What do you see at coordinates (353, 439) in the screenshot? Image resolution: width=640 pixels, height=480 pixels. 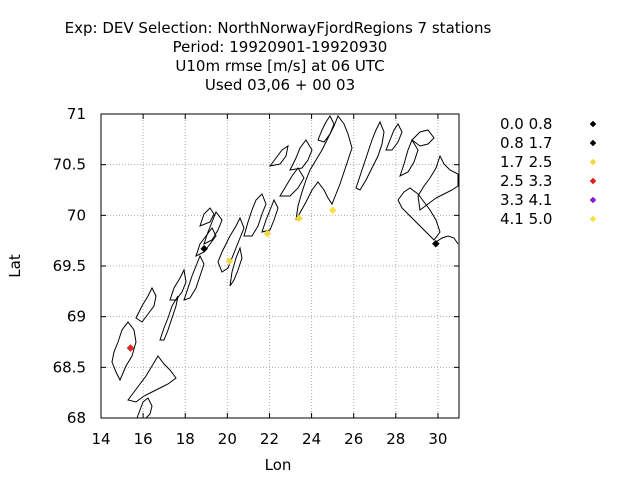 I see `x-tick-label: 26` at bounding box center [353, 439].